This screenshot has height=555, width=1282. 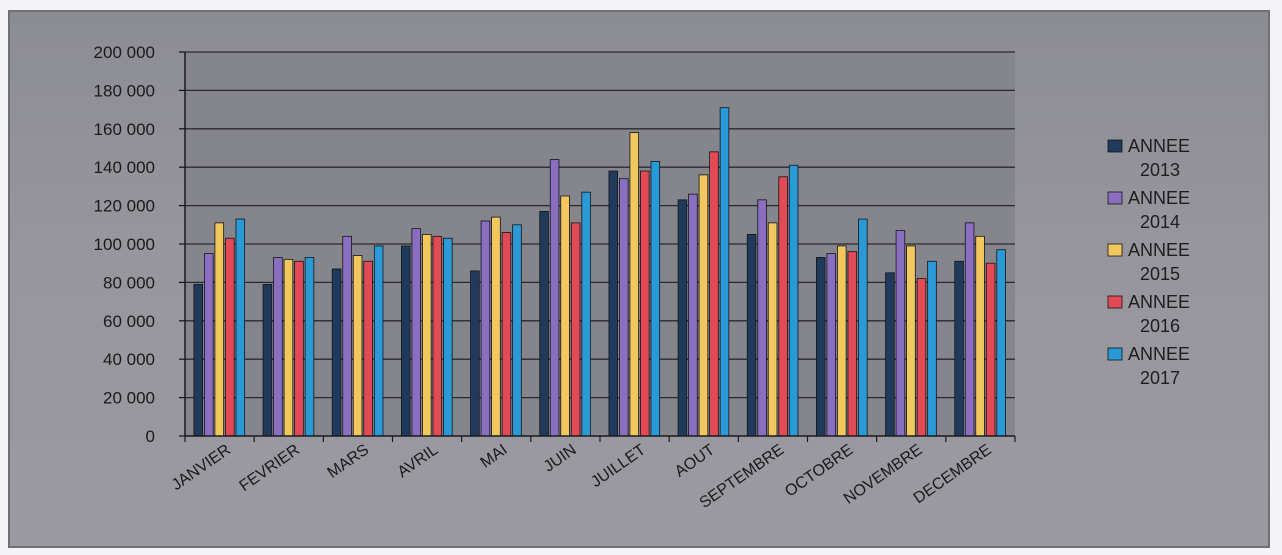 I want to click on bar-2015-novembre, so click(x=911, y=341).